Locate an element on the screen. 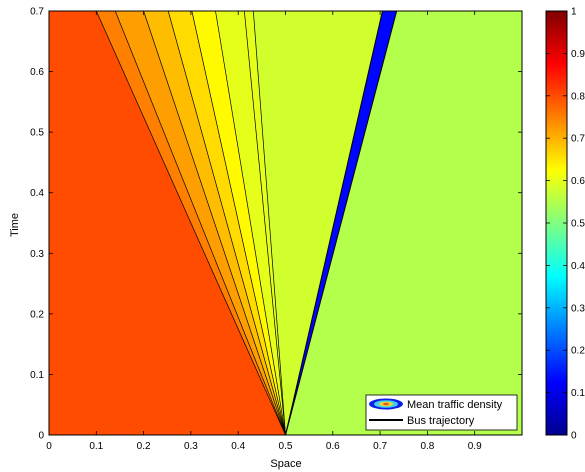 This screenshot has height=472, width=585. legend: Mean traffic density Bus trajectory is located at coordinates (441, 412).